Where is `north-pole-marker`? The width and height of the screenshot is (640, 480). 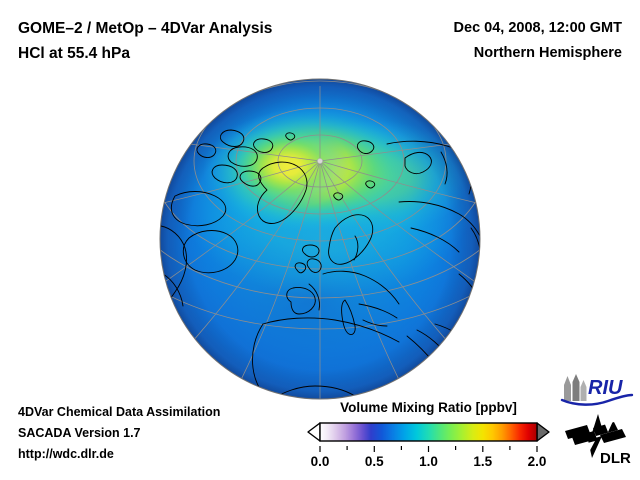
north-pole-marker is located at coordinates (320, 161).